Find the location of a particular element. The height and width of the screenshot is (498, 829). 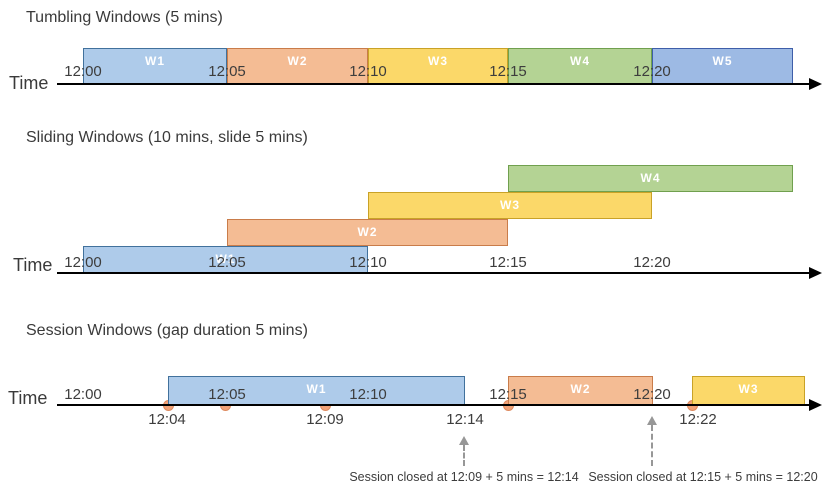

tumbling-window-w5: W5 is located at coordinates (722, 66).